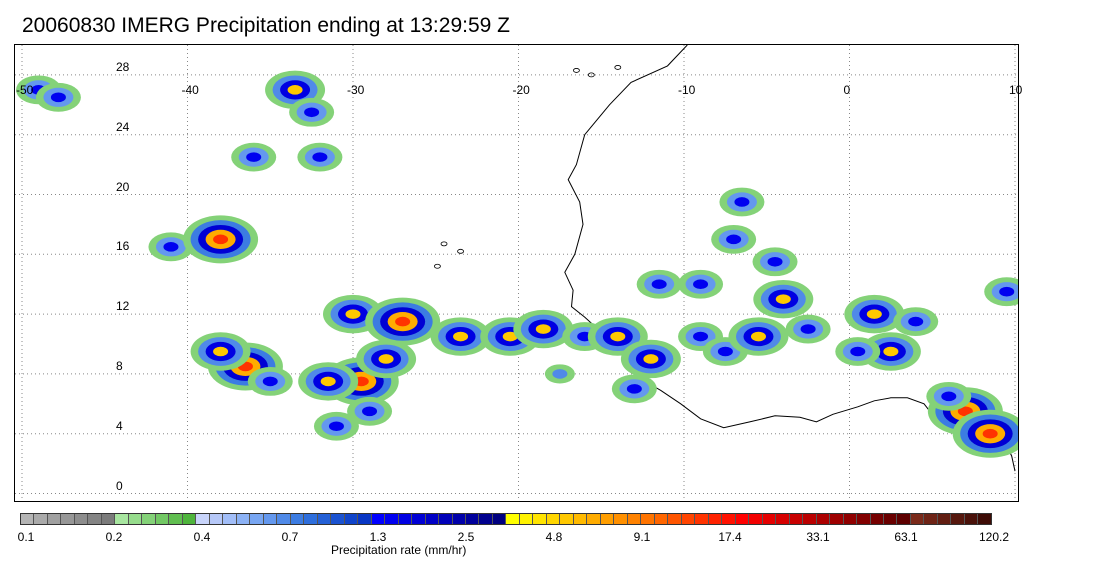  I want to click on latitude-label: 12, so click(123, 306).